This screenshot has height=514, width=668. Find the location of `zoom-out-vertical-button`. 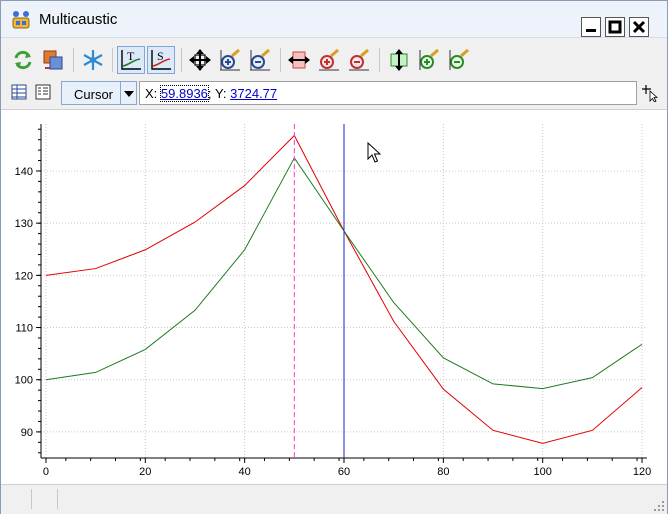

zoom-out-vertical-button is located at coordinates (459, 60).